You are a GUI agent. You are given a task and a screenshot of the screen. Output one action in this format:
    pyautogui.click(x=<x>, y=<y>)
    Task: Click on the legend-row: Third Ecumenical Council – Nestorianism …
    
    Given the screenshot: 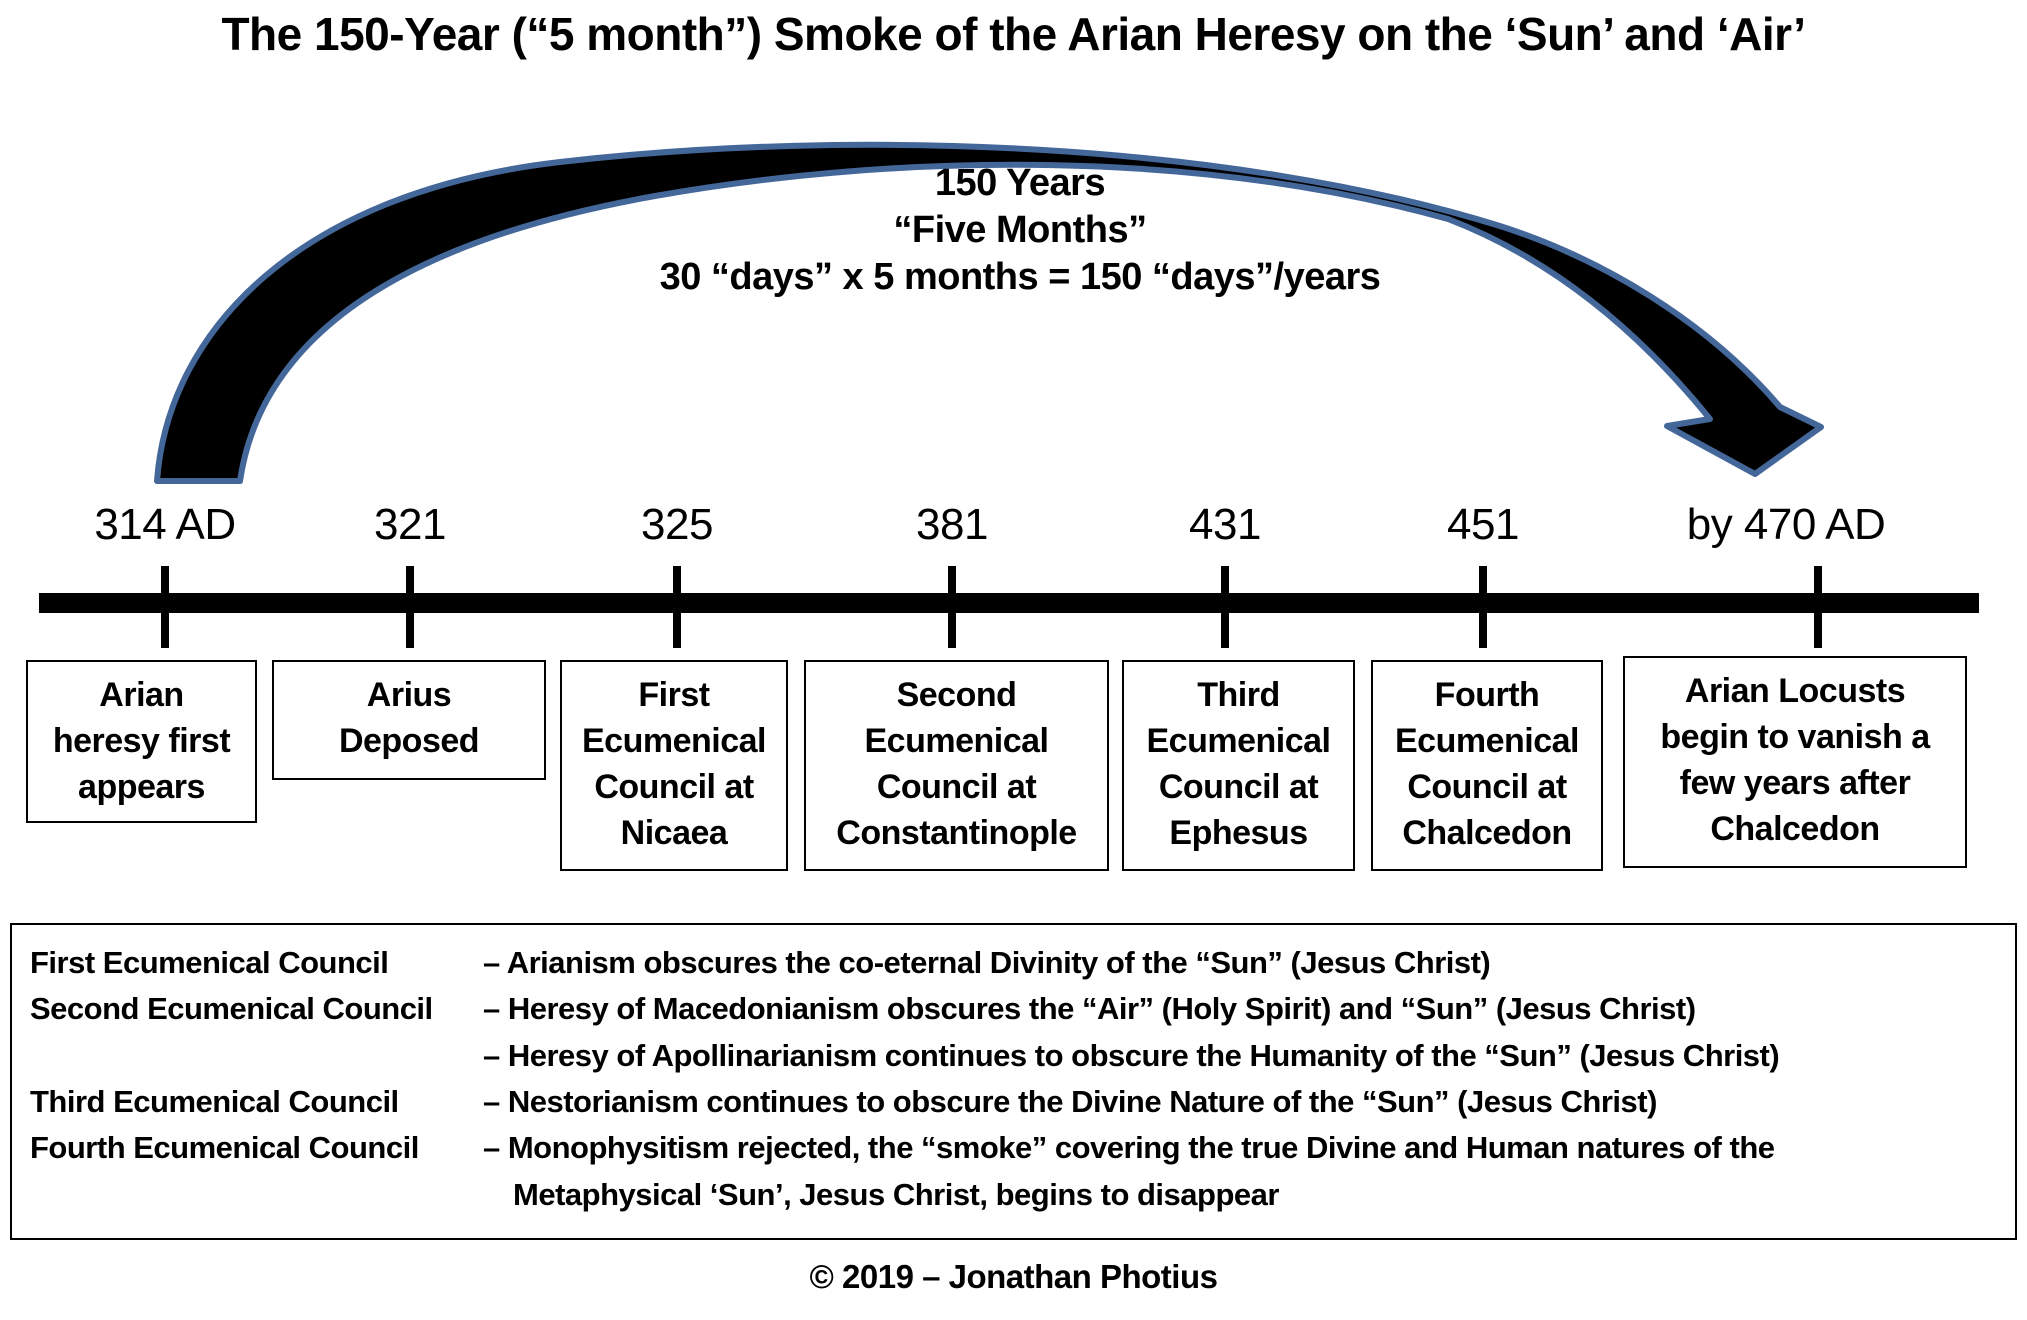 What is the action you would take?
    pyautogui.click(x=1022, y=1102)
    